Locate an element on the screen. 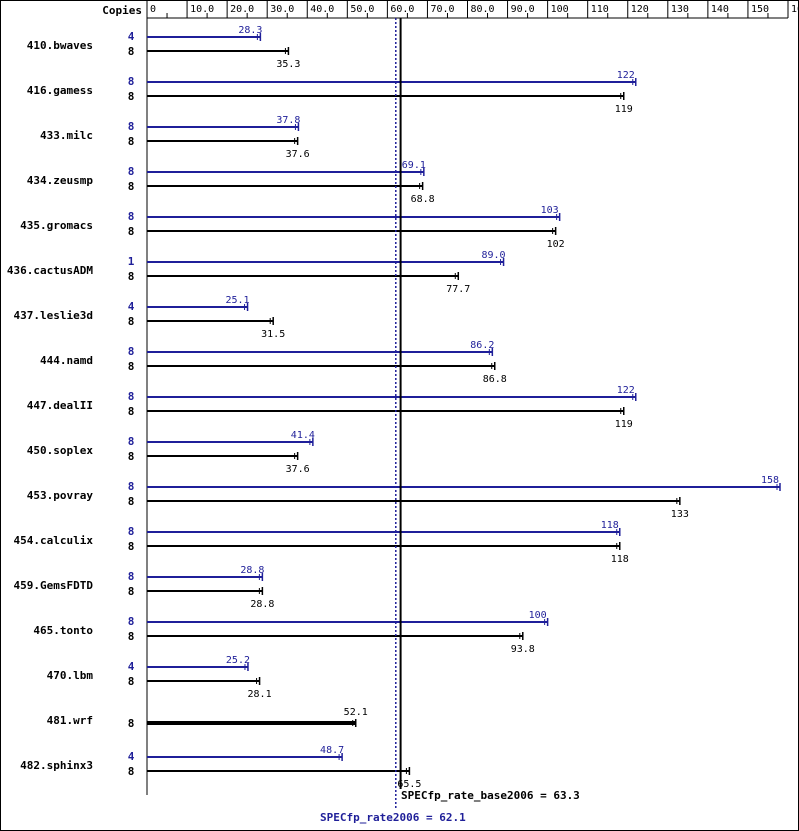  benchmark-label: 434.zeusmp is located at coordinates (60, 180).